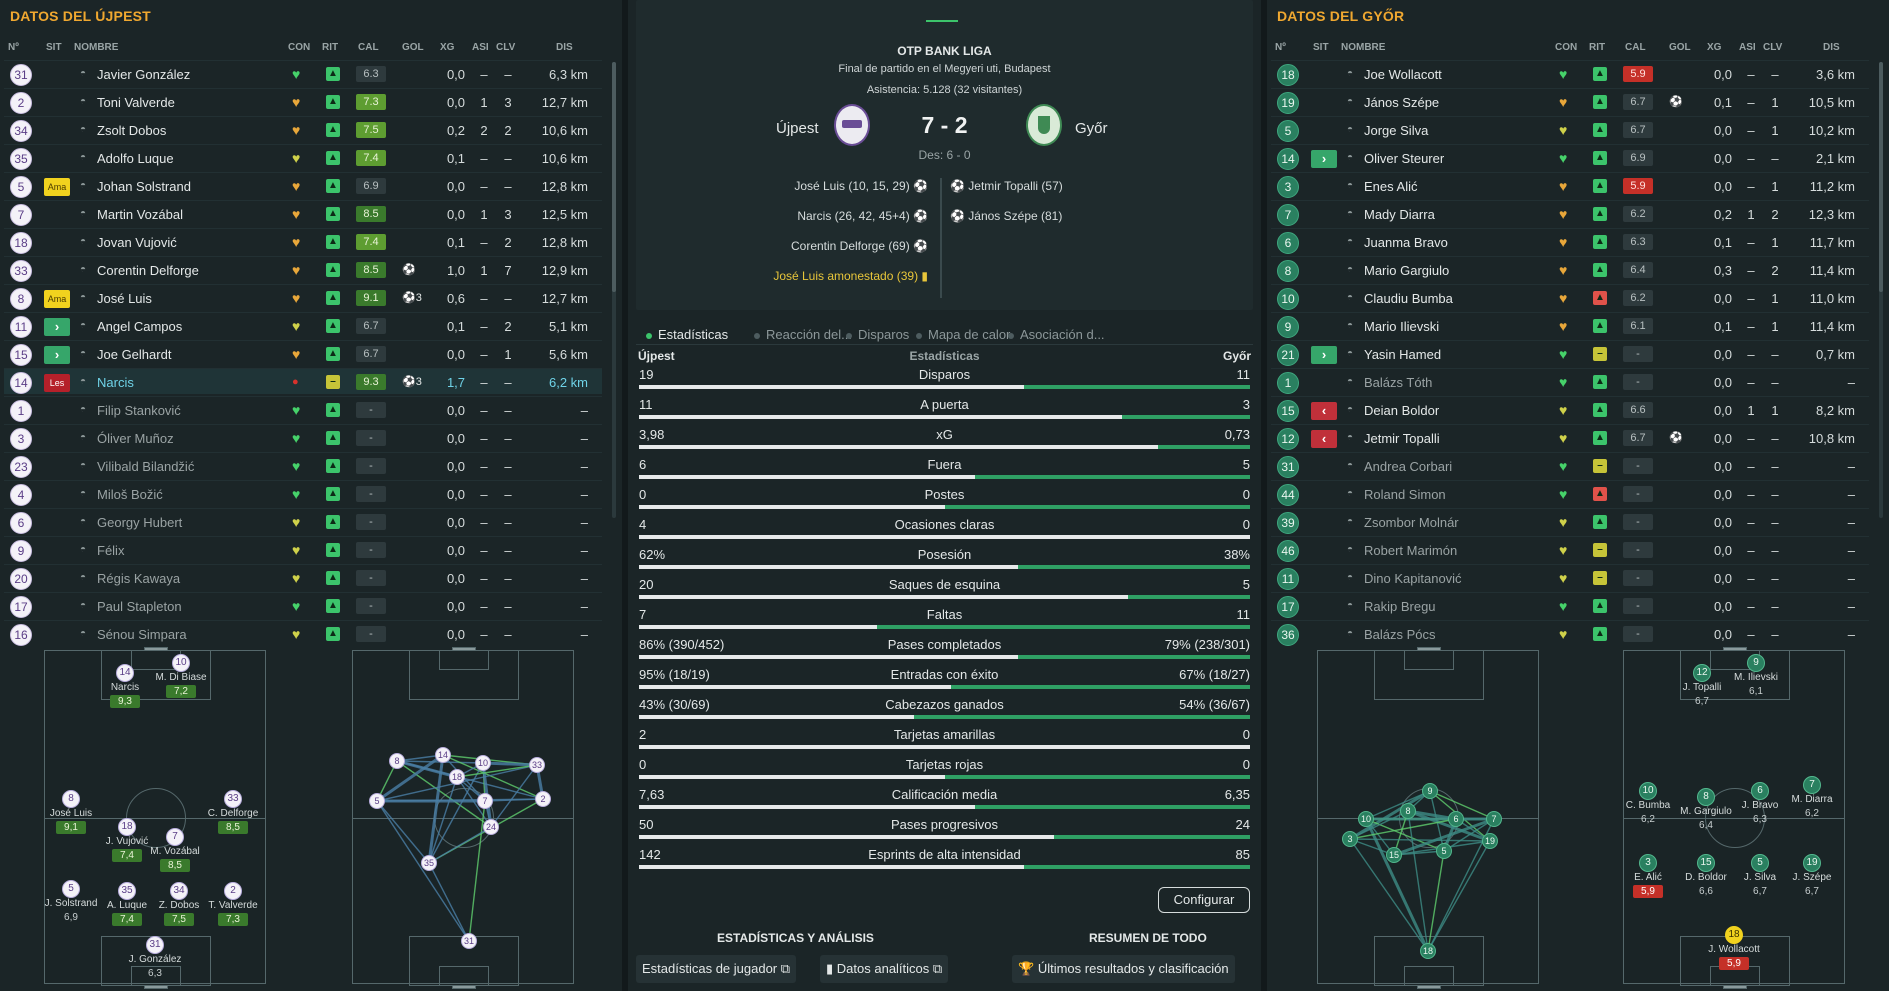  I want to click on tab-3: Disparos, so click(877, 334).